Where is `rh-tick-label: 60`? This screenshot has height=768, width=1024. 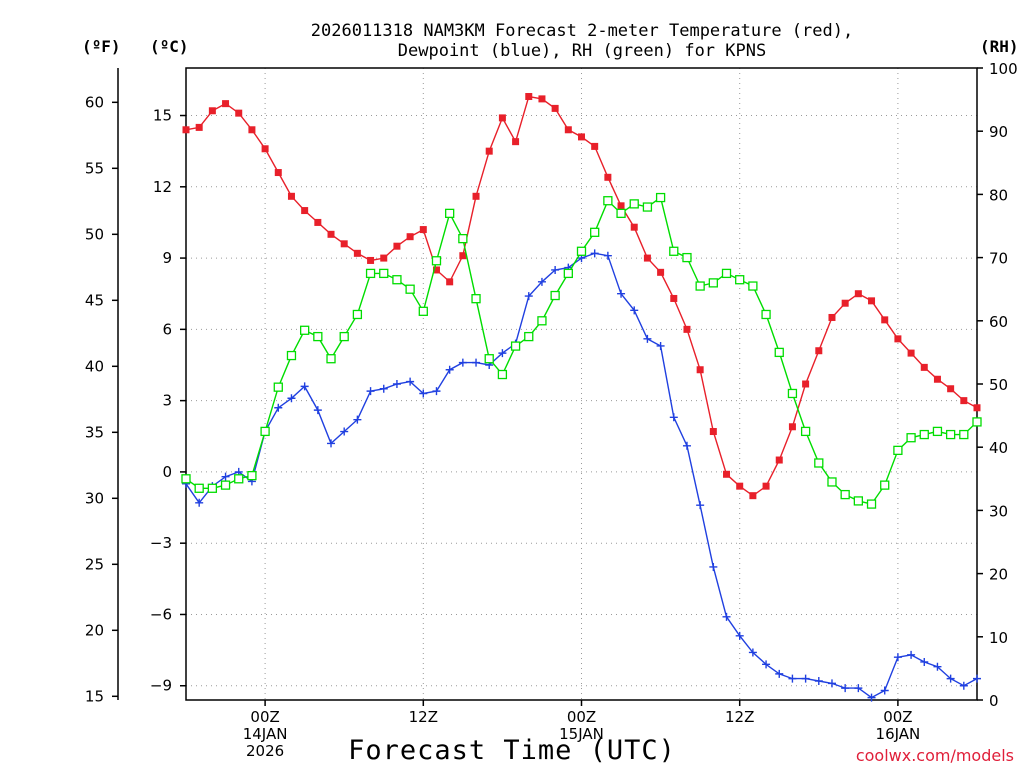
rh-tick-label: 60 is located at coordinates (998, 322).